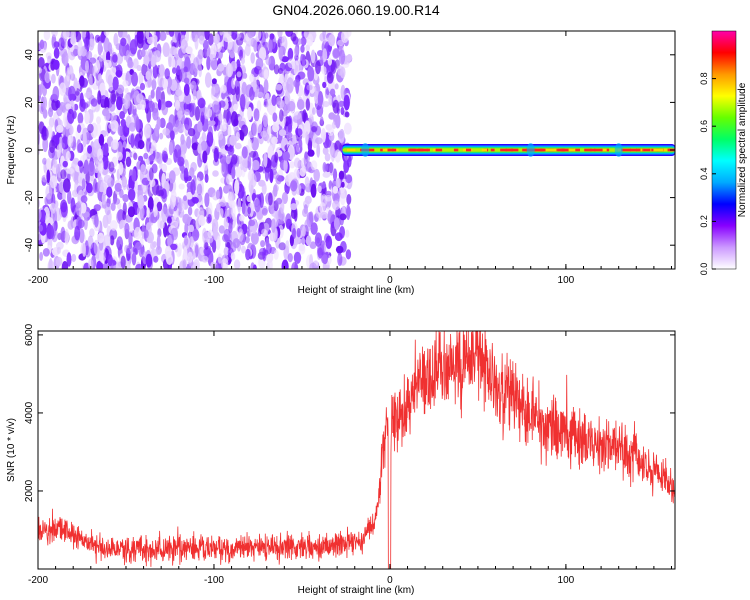  I want to click on y-tick-label: 4000, so click(29, 412).